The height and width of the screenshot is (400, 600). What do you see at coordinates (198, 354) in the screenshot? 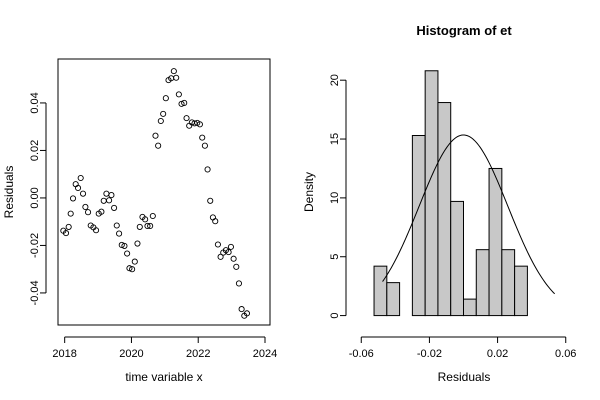
I see `scatter-x-tick-label: 2022` at bounding box center [198, 354].